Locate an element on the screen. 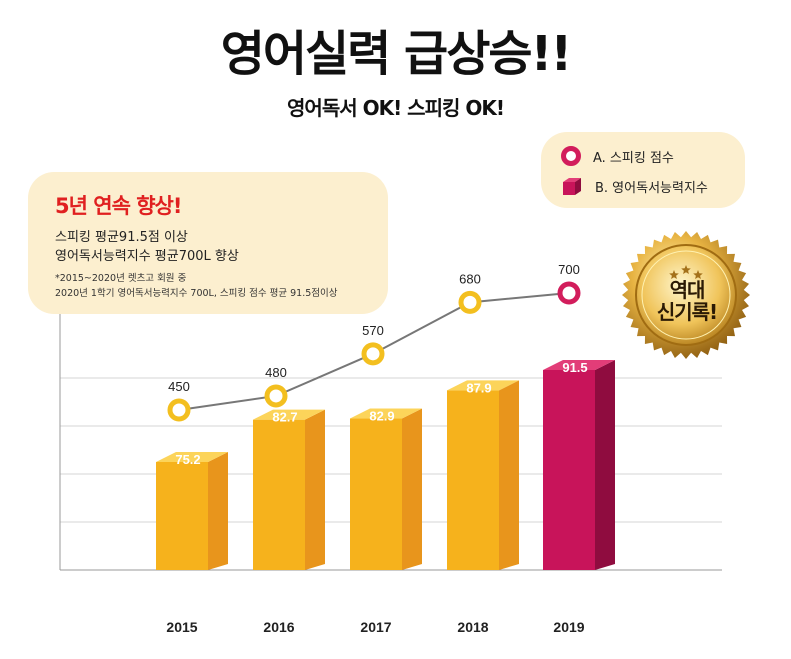 The height and width of the screenshot is (659, 791). x-tick-label: 2017 is located at coordinates (375, 627).